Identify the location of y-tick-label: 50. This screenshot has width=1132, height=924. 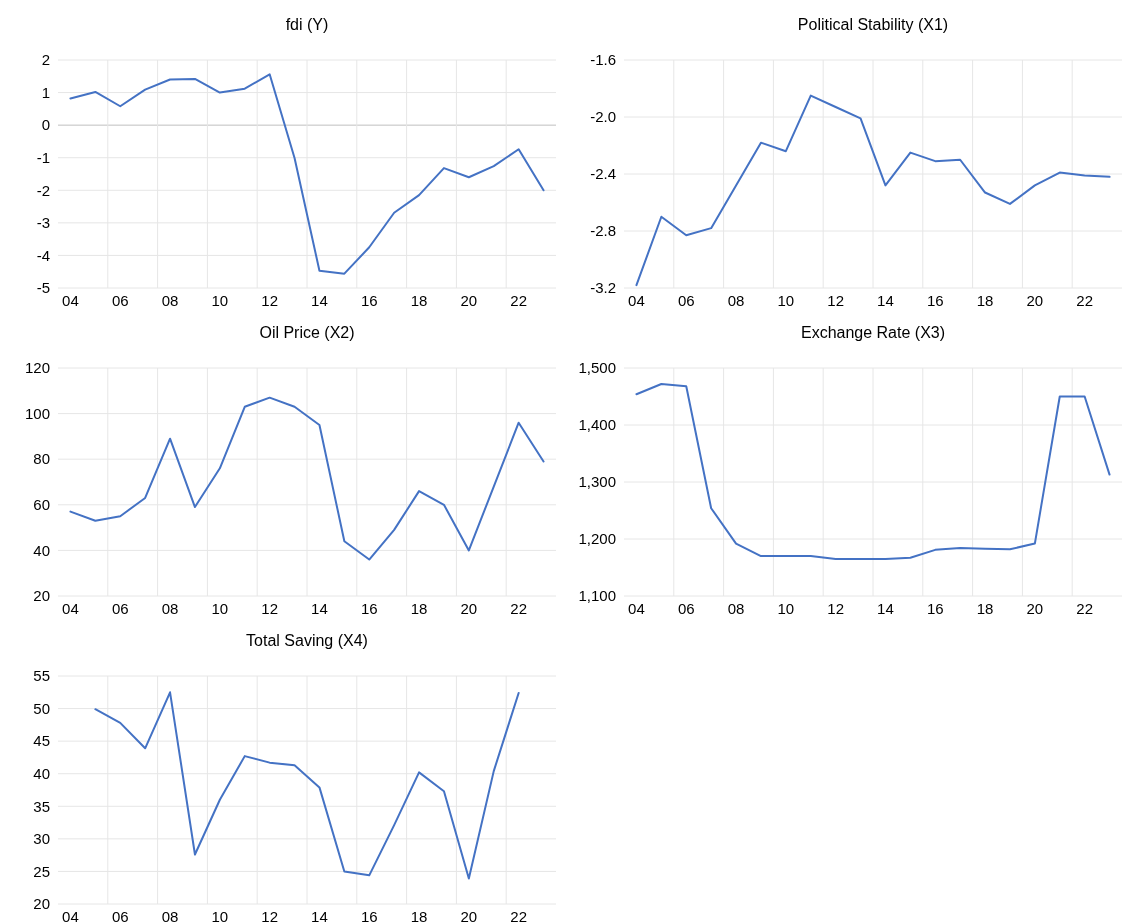
(41, 708).